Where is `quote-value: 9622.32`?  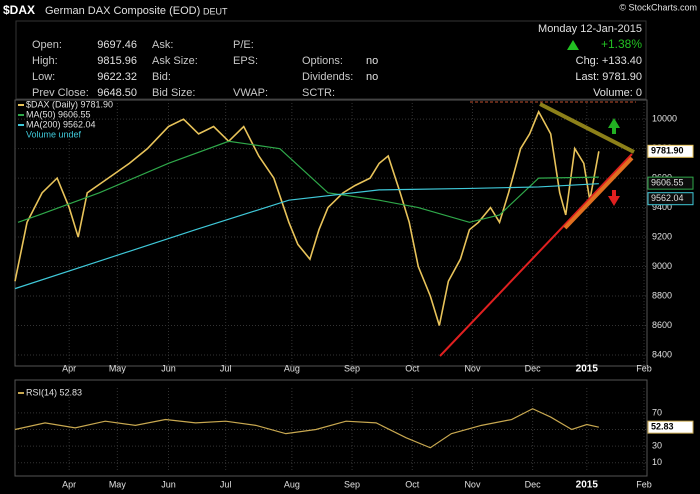 quote-value: 9622.32 is located at coordinates (117, 77).